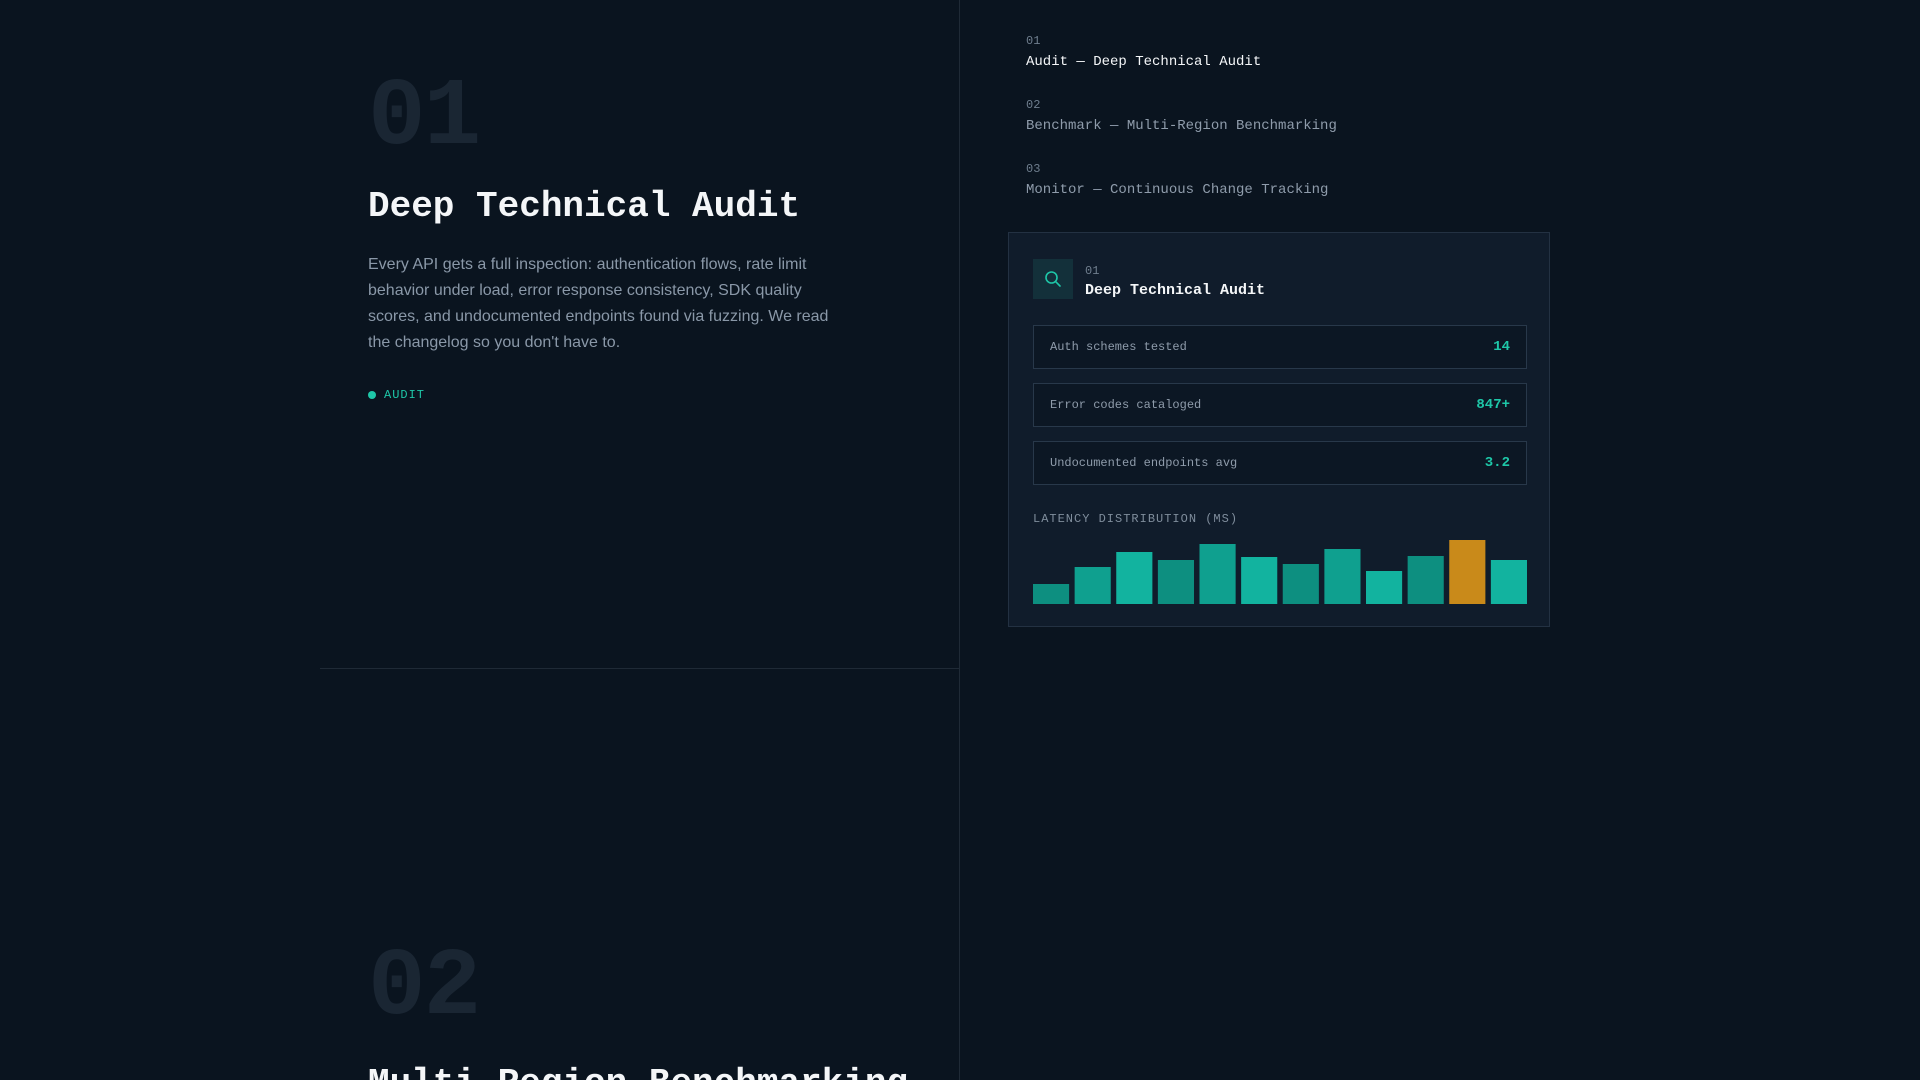  What do you see at coordinates (1501, 347) in the screenshot?
I see `stat-value: 14` at bounding box center [1501, 347].